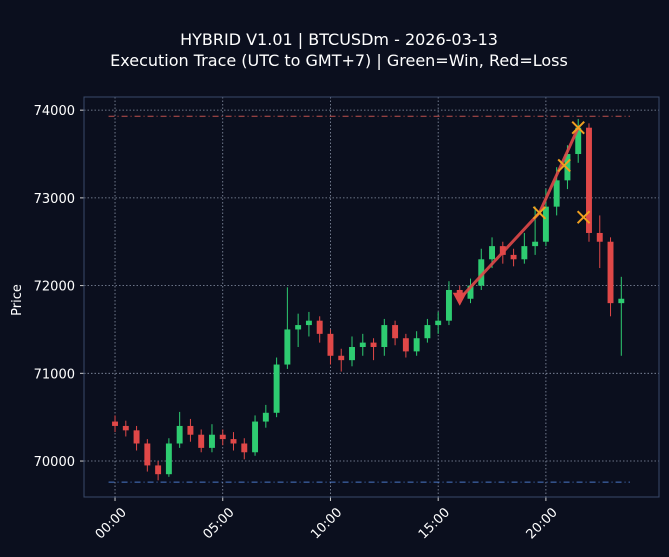 The width and height of the screenshot is (669, 557). Describe the element at coordinates (54, 462) in the screenshot. I see `y-tick-label: 70000` at that location.